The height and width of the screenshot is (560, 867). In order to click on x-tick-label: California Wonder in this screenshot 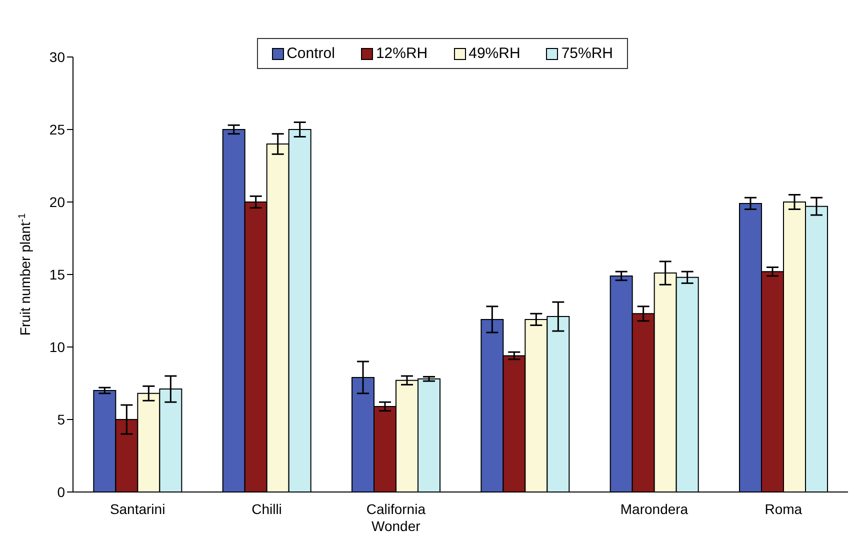, I will do `click(396, 517)`.